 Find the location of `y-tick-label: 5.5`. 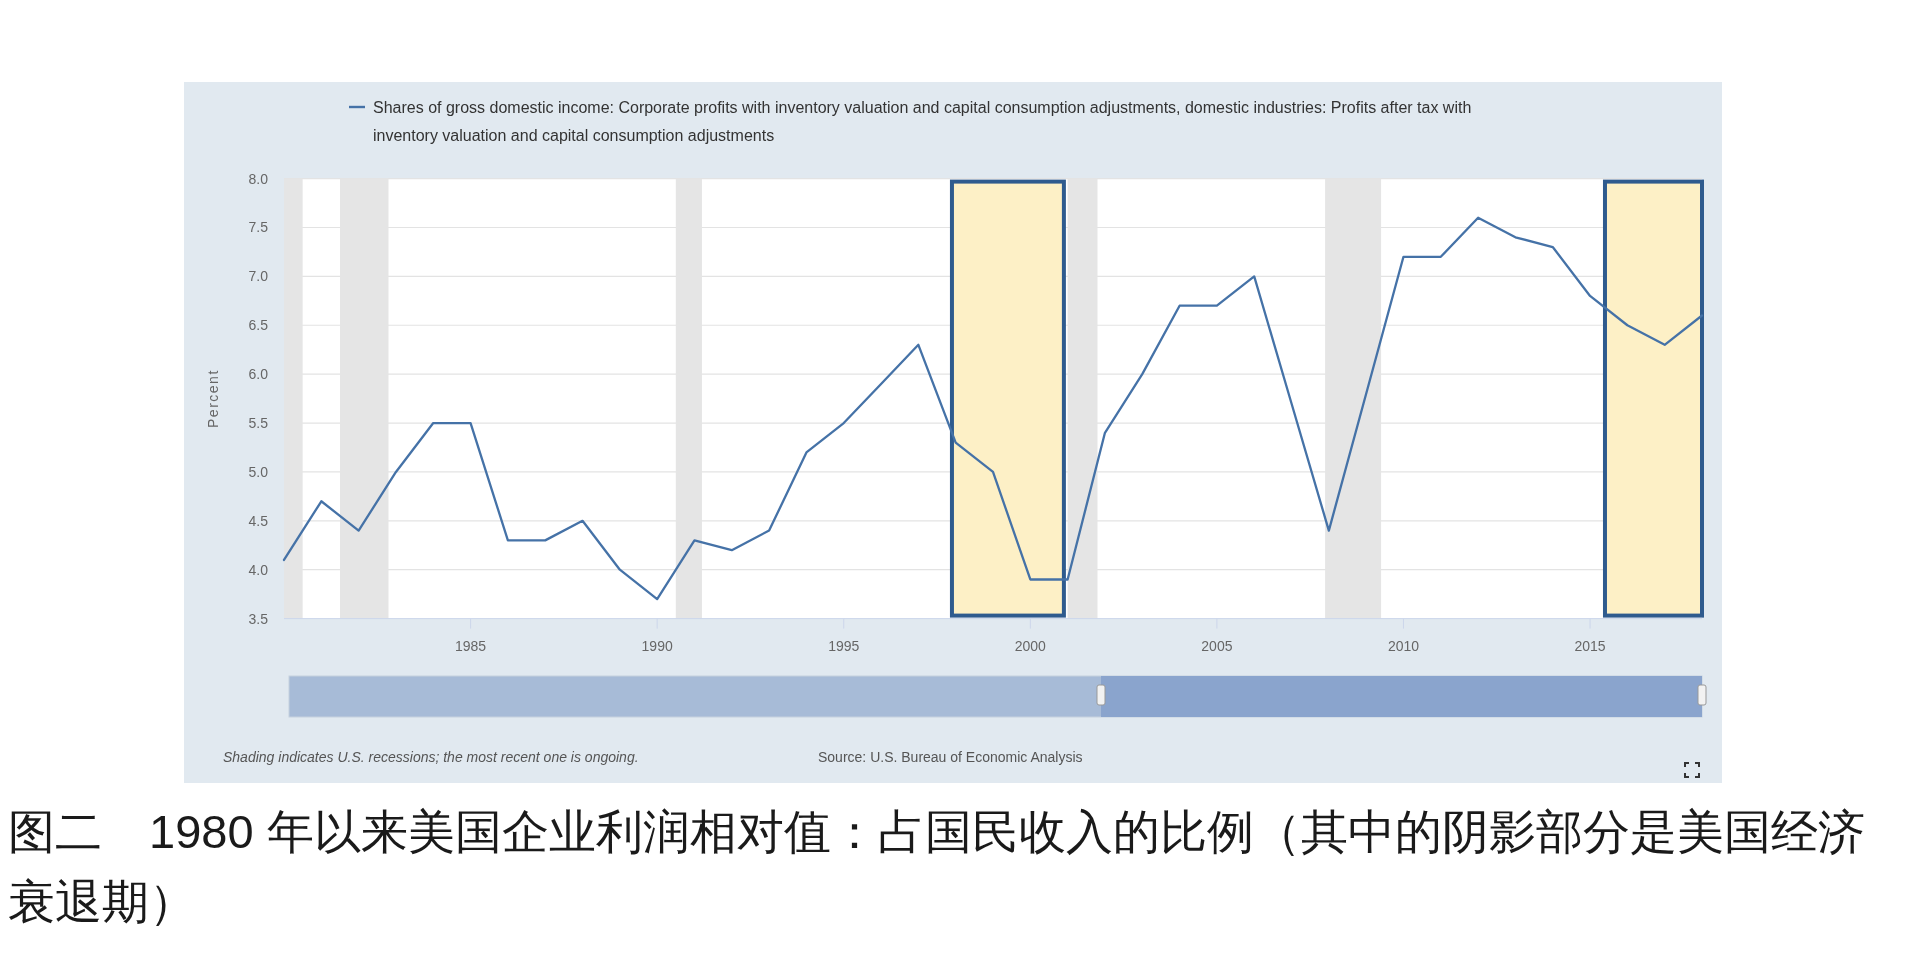

y-tick-label: 5.5 is located at coordinates (258, 423).